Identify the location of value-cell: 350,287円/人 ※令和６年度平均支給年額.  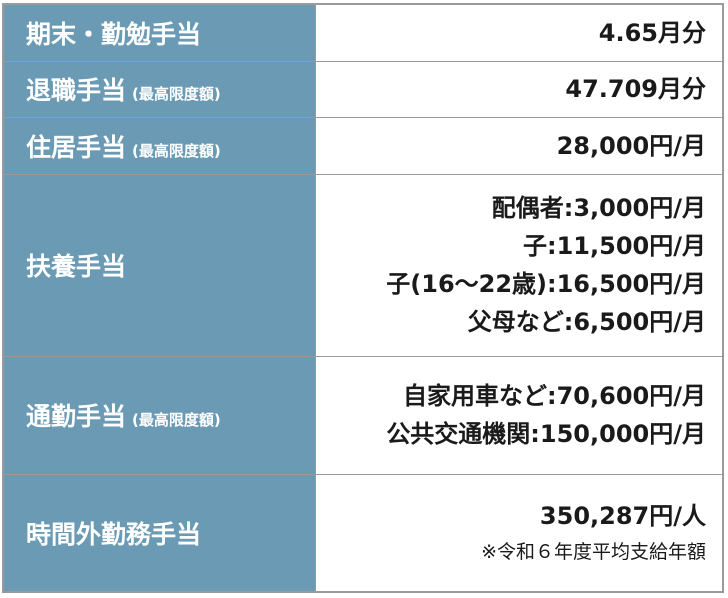
(519, 533).